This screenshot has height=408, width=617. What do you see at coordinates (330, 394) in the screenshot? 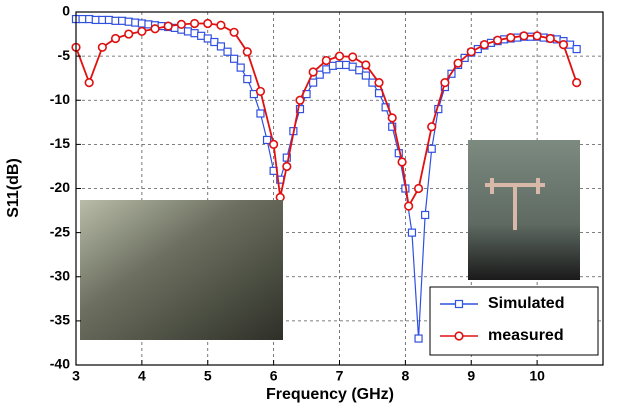
I see `x-axis-label: Frequency (GHz)` at bounding box center [330, 394].